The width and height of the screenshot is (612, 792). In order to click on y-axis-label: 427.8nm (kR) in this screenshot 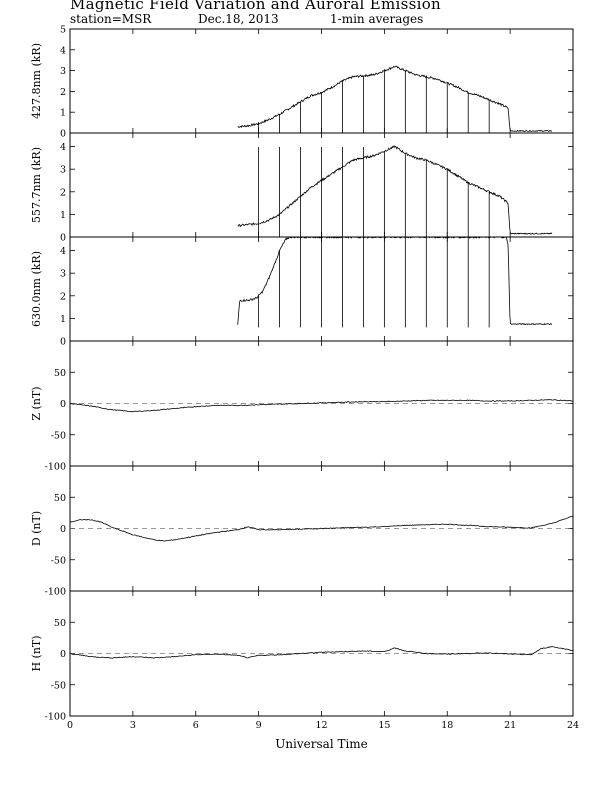, I will do `click(36, 81)`.